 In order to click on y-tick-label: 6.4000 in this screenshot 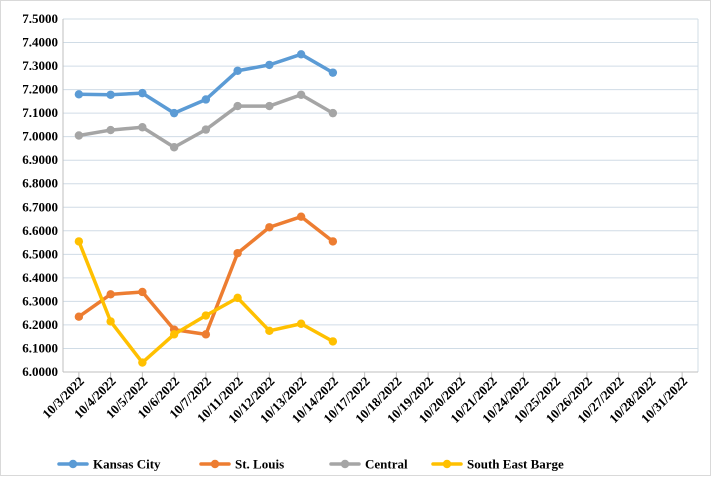, I will do `click(40, 277)`.